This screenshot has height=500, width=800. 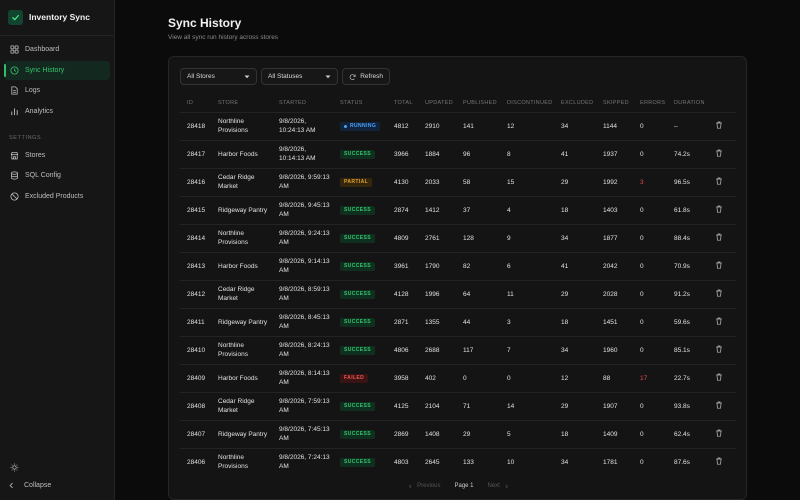 I want to click on cell-total: 4803, so click(x=402, y=458).